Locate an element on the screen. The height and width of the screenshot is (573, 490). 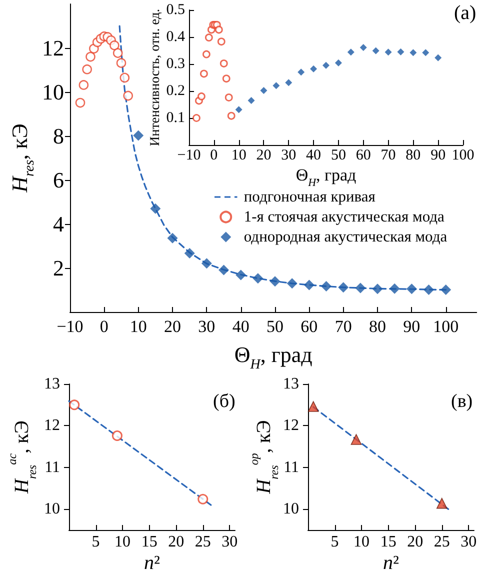
y-axis-title: Hresac, кЭ is located at coordinates (22, 457).